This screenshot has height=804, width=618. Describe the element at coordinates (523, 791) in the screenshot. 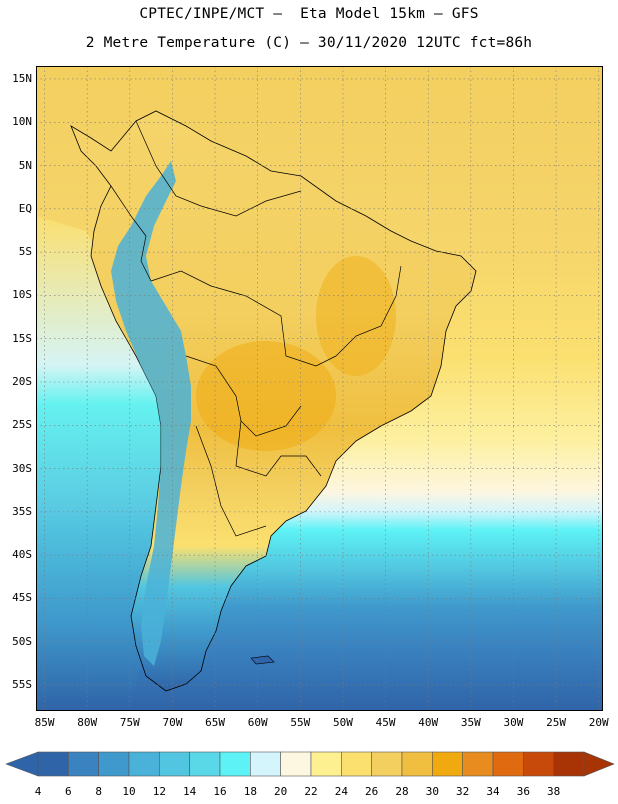

I see `colorbar-label: 36` at that location.